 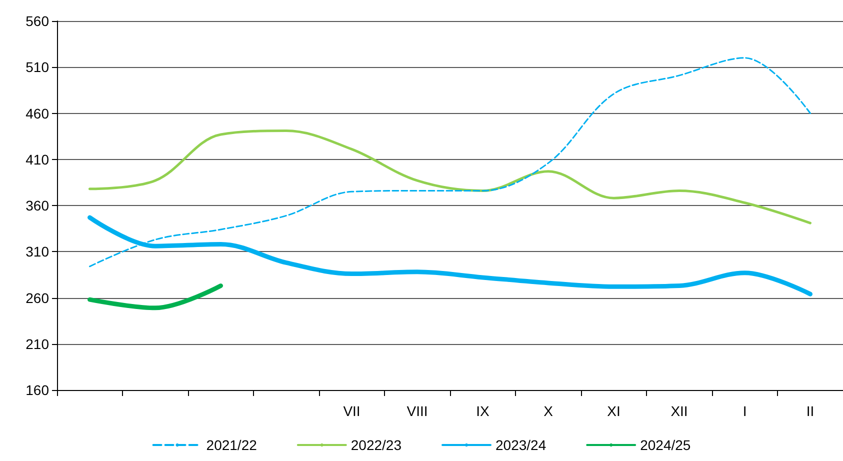 What do you see at coordinates (38, 21) in the screenshot?
I see `y-tick-label: 560` at bounding box center [38, 21].